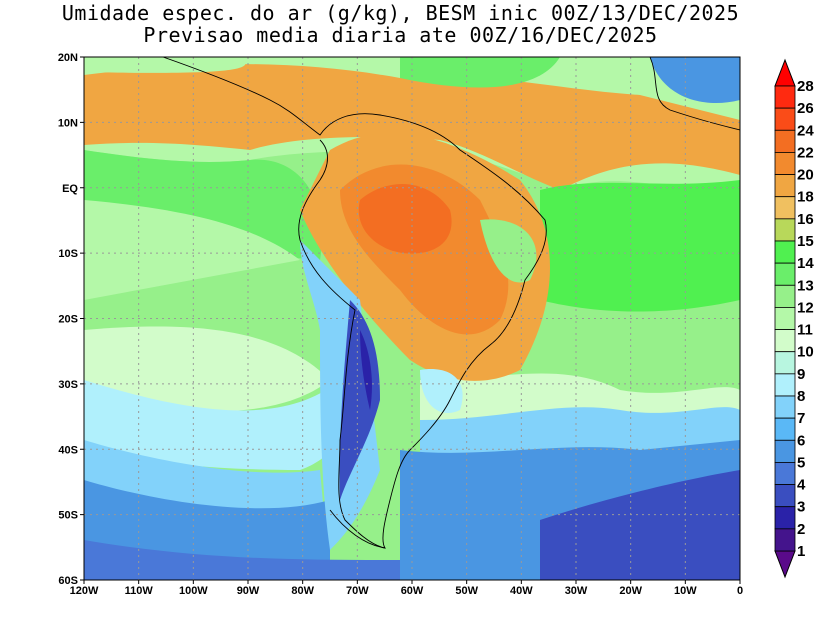  What do you see at coordinates (805, 285) in the screenshot?
I see `colorbar-label: 13` at bounding box center [805, 285].